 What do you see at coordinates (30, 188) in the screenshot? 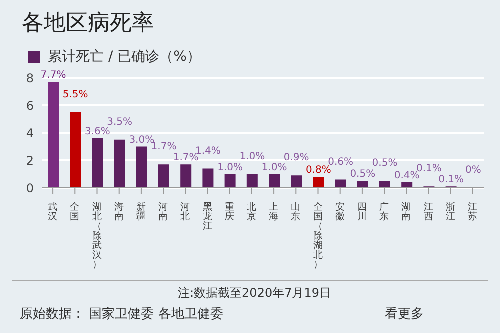
I see `y-tick-label: 0` at bounding box center [30, 188].